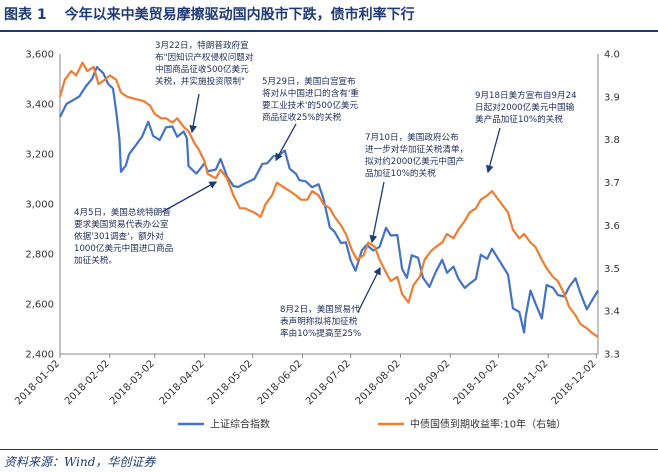  What do you see at coordinates (119, 236) in the screenshot?
I see `annotation-line: 依据'301调查'，额外对` at bounding box center [119, 236].